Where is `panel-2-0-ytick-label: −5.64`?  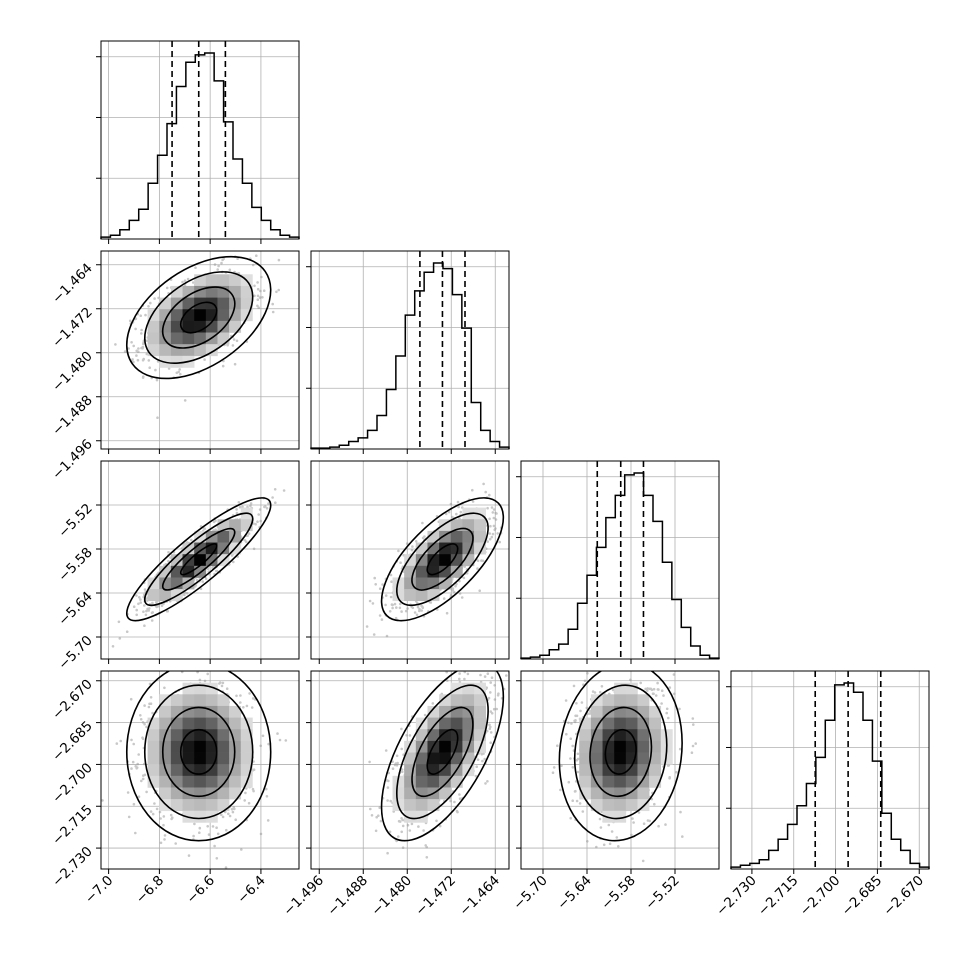 panel-2-0-ytick-label: −5.64 is located at coordinates (75, 609).